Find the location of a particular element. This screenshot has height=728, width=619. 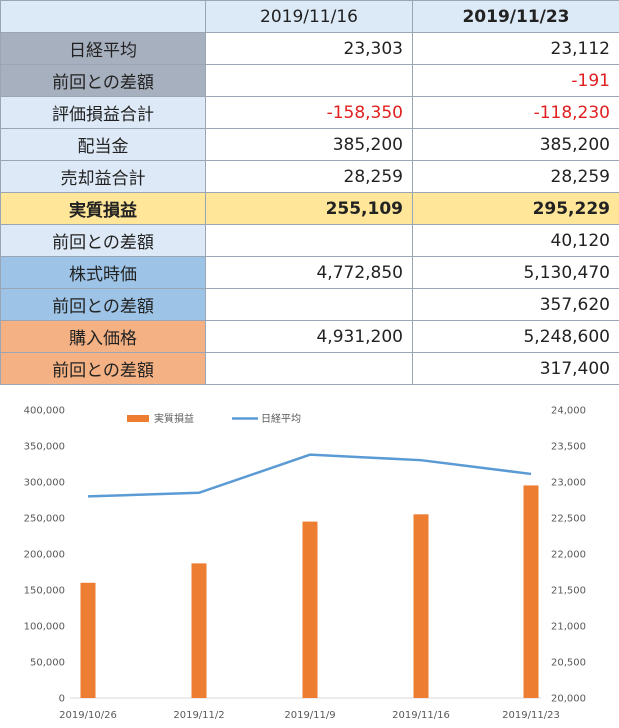

y-left-tick-label: 200,000 is located at coordinates (44, 555).